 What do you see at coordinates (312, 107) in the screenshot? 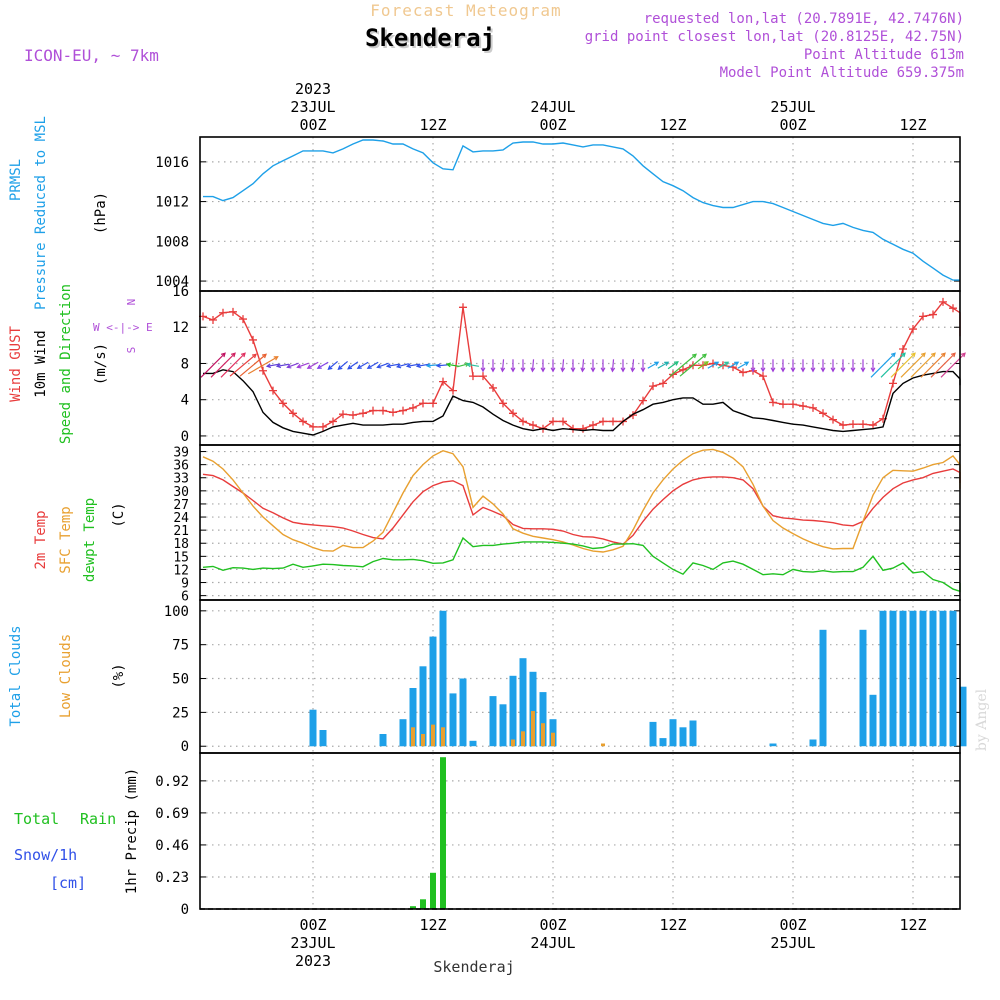
I see `time-label-top: 23JUL` at bounding box center [312, 107].